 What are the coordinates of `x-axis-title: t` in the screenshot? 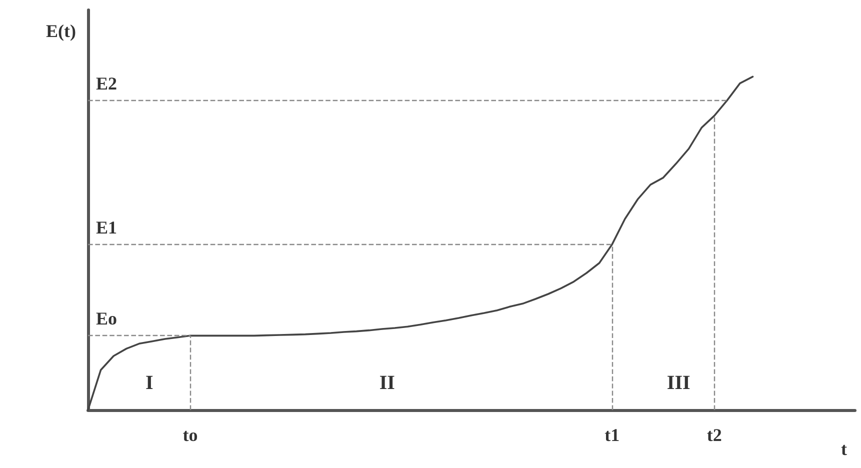 It's located at (844, 449).